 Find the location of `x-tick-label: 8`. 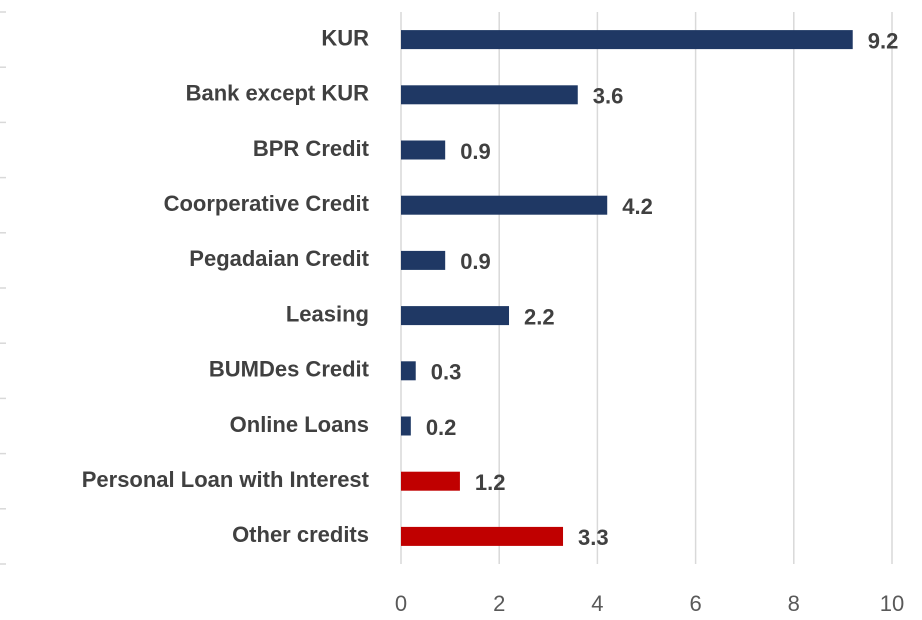

x-tick-label: 8 is located at coordinates (794, 603).